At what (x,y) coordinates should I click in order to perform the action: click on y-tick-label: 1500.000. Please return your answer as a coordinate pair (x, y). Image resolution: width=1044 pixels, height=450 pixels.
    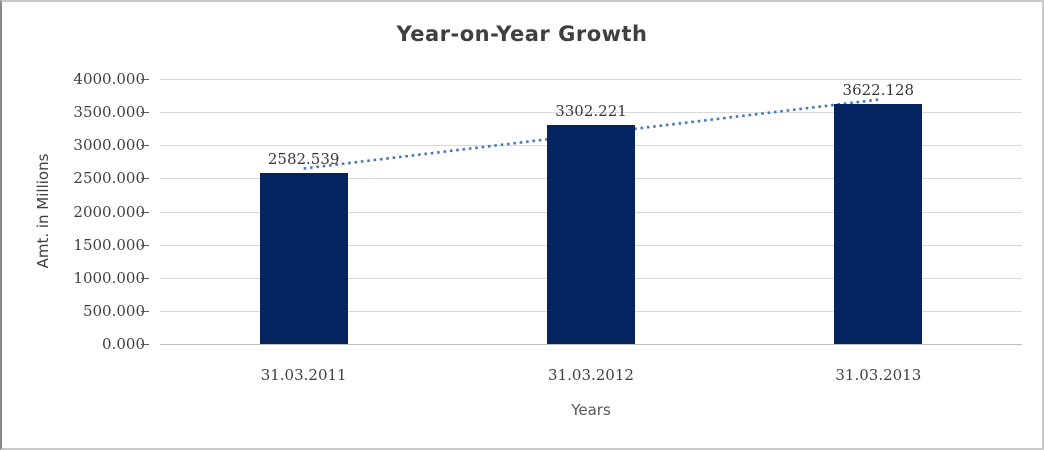
    Looking at the image, I should click on (109, 244).